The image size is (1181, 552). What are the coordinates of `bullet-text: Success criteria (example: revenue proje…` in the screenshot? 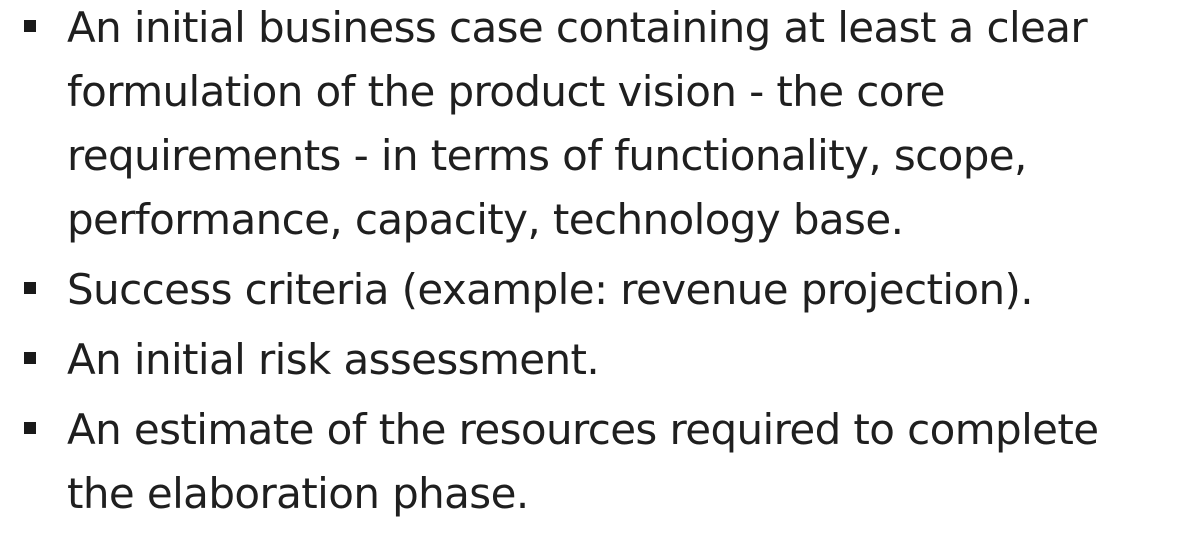 It's located at (550, 289).